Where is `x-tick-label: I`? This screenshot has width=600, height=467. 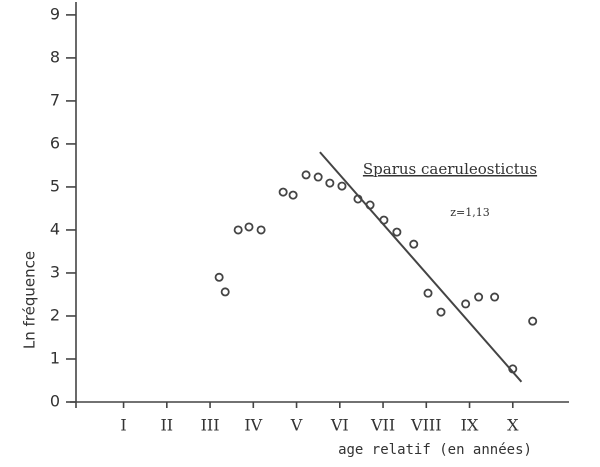 x-tick-label: I is located at coordinates (123, 425).